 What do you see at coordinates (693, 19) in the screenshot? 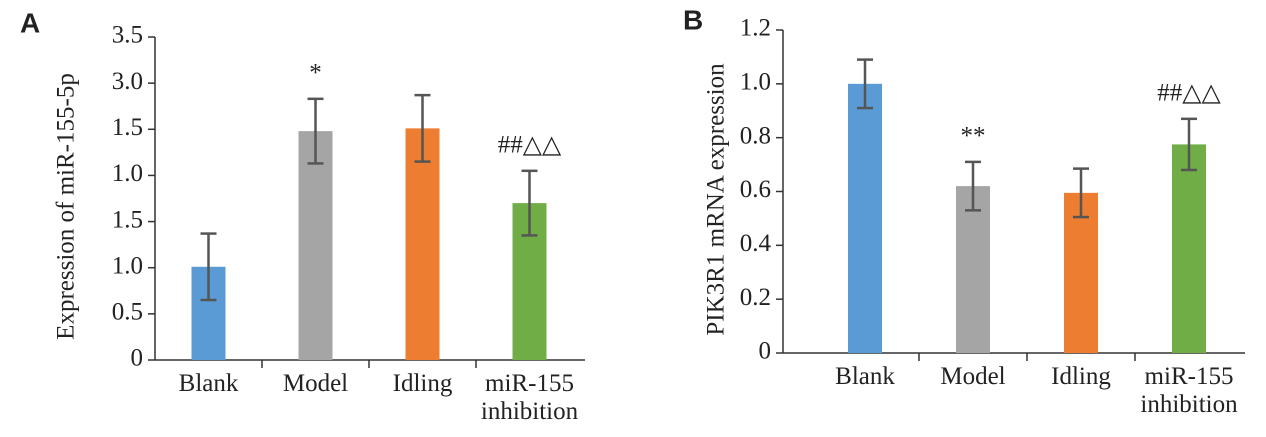
I see `panel-label: B` at bounding box center [693, 19].